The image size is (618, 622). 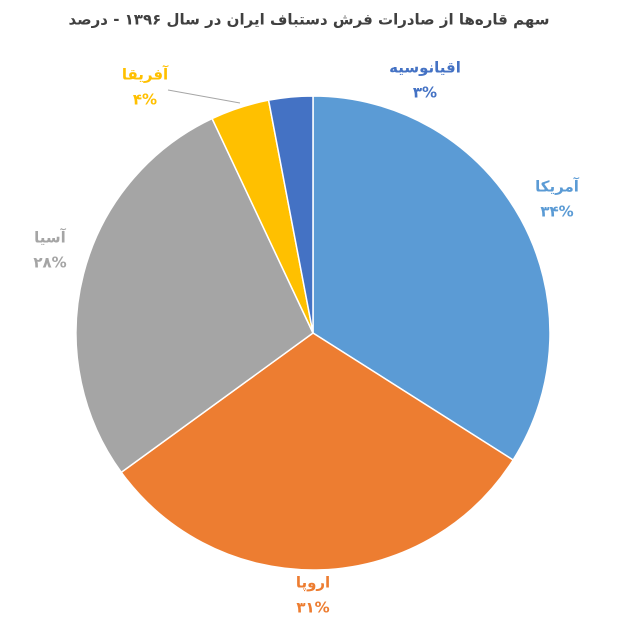 What do you see at coordinates (313, 583) in the screenshot?
I see `category-label: اروپا` at bounding box center [313, 583].